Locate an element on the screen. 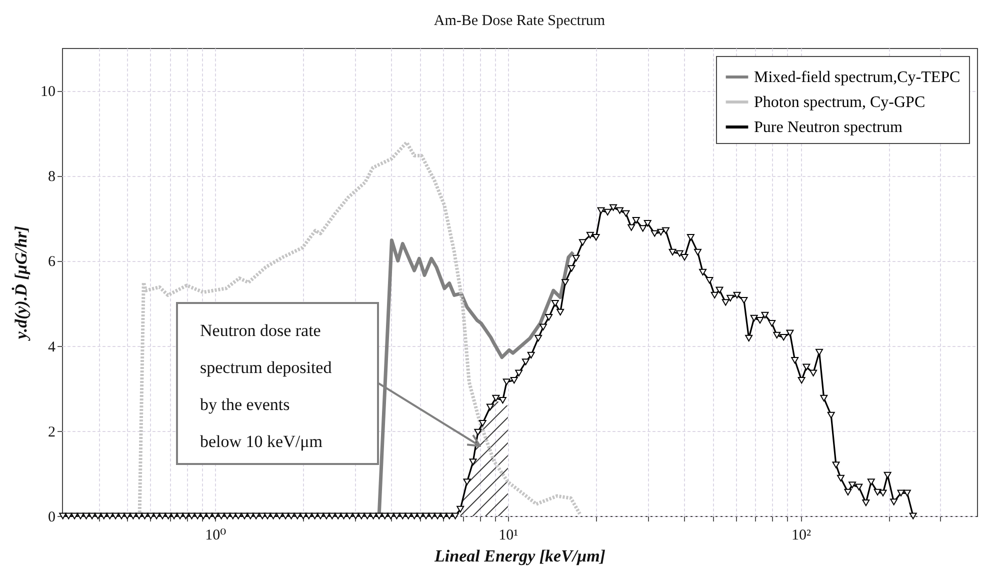 This screenshot has height=575, width=985. chart-title: Am-Be Dose Rate Spectrum is located at coordinates (520, 21).